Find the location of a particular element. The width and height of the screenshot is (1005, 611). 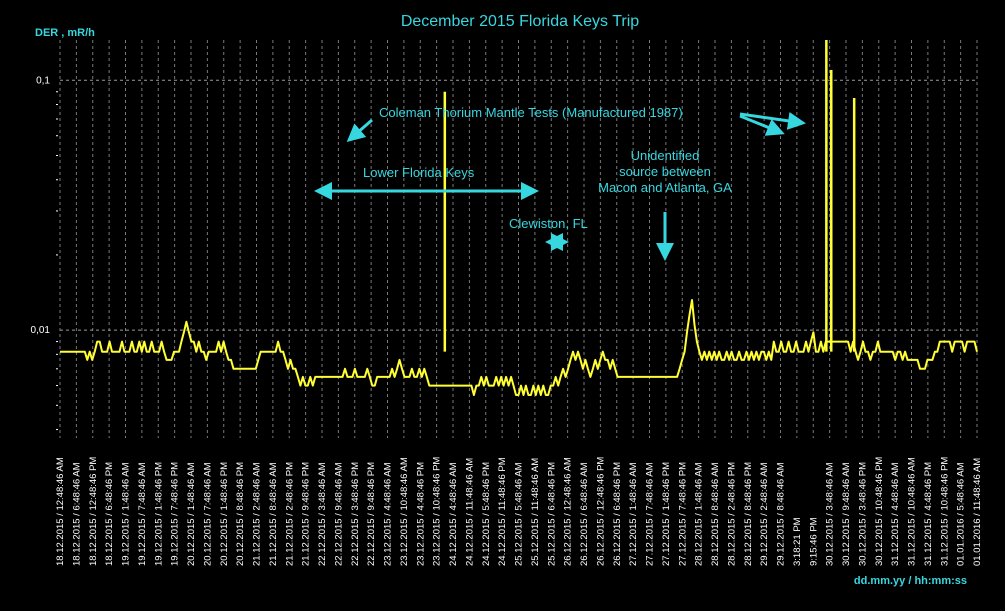

x-tick-label: 27.12.2015 / 7:48:46 AM is located at coordinates (650, 514).